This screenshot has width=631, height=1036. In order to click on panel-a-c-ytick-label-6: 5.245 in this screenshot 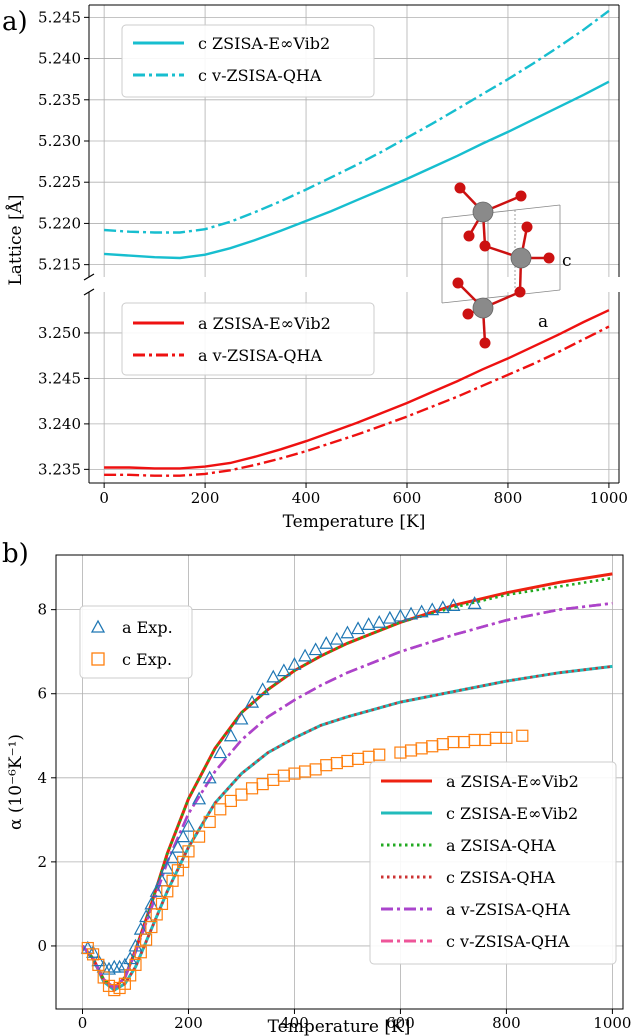, I will do `click(59, 17)`.